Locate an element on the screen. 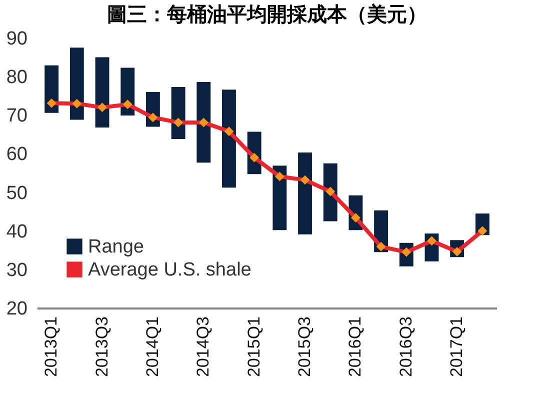 The height and width of the screenshot is (419, 544). y-tick-label: 70 is located at coordinates (17, 116).